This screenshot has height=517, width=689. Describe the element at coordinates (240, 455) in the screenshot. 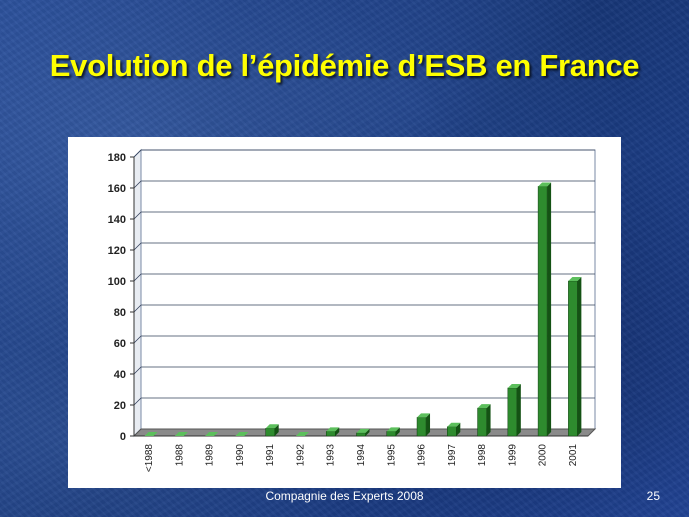

I see `x-tick-label: 1990` at that location.